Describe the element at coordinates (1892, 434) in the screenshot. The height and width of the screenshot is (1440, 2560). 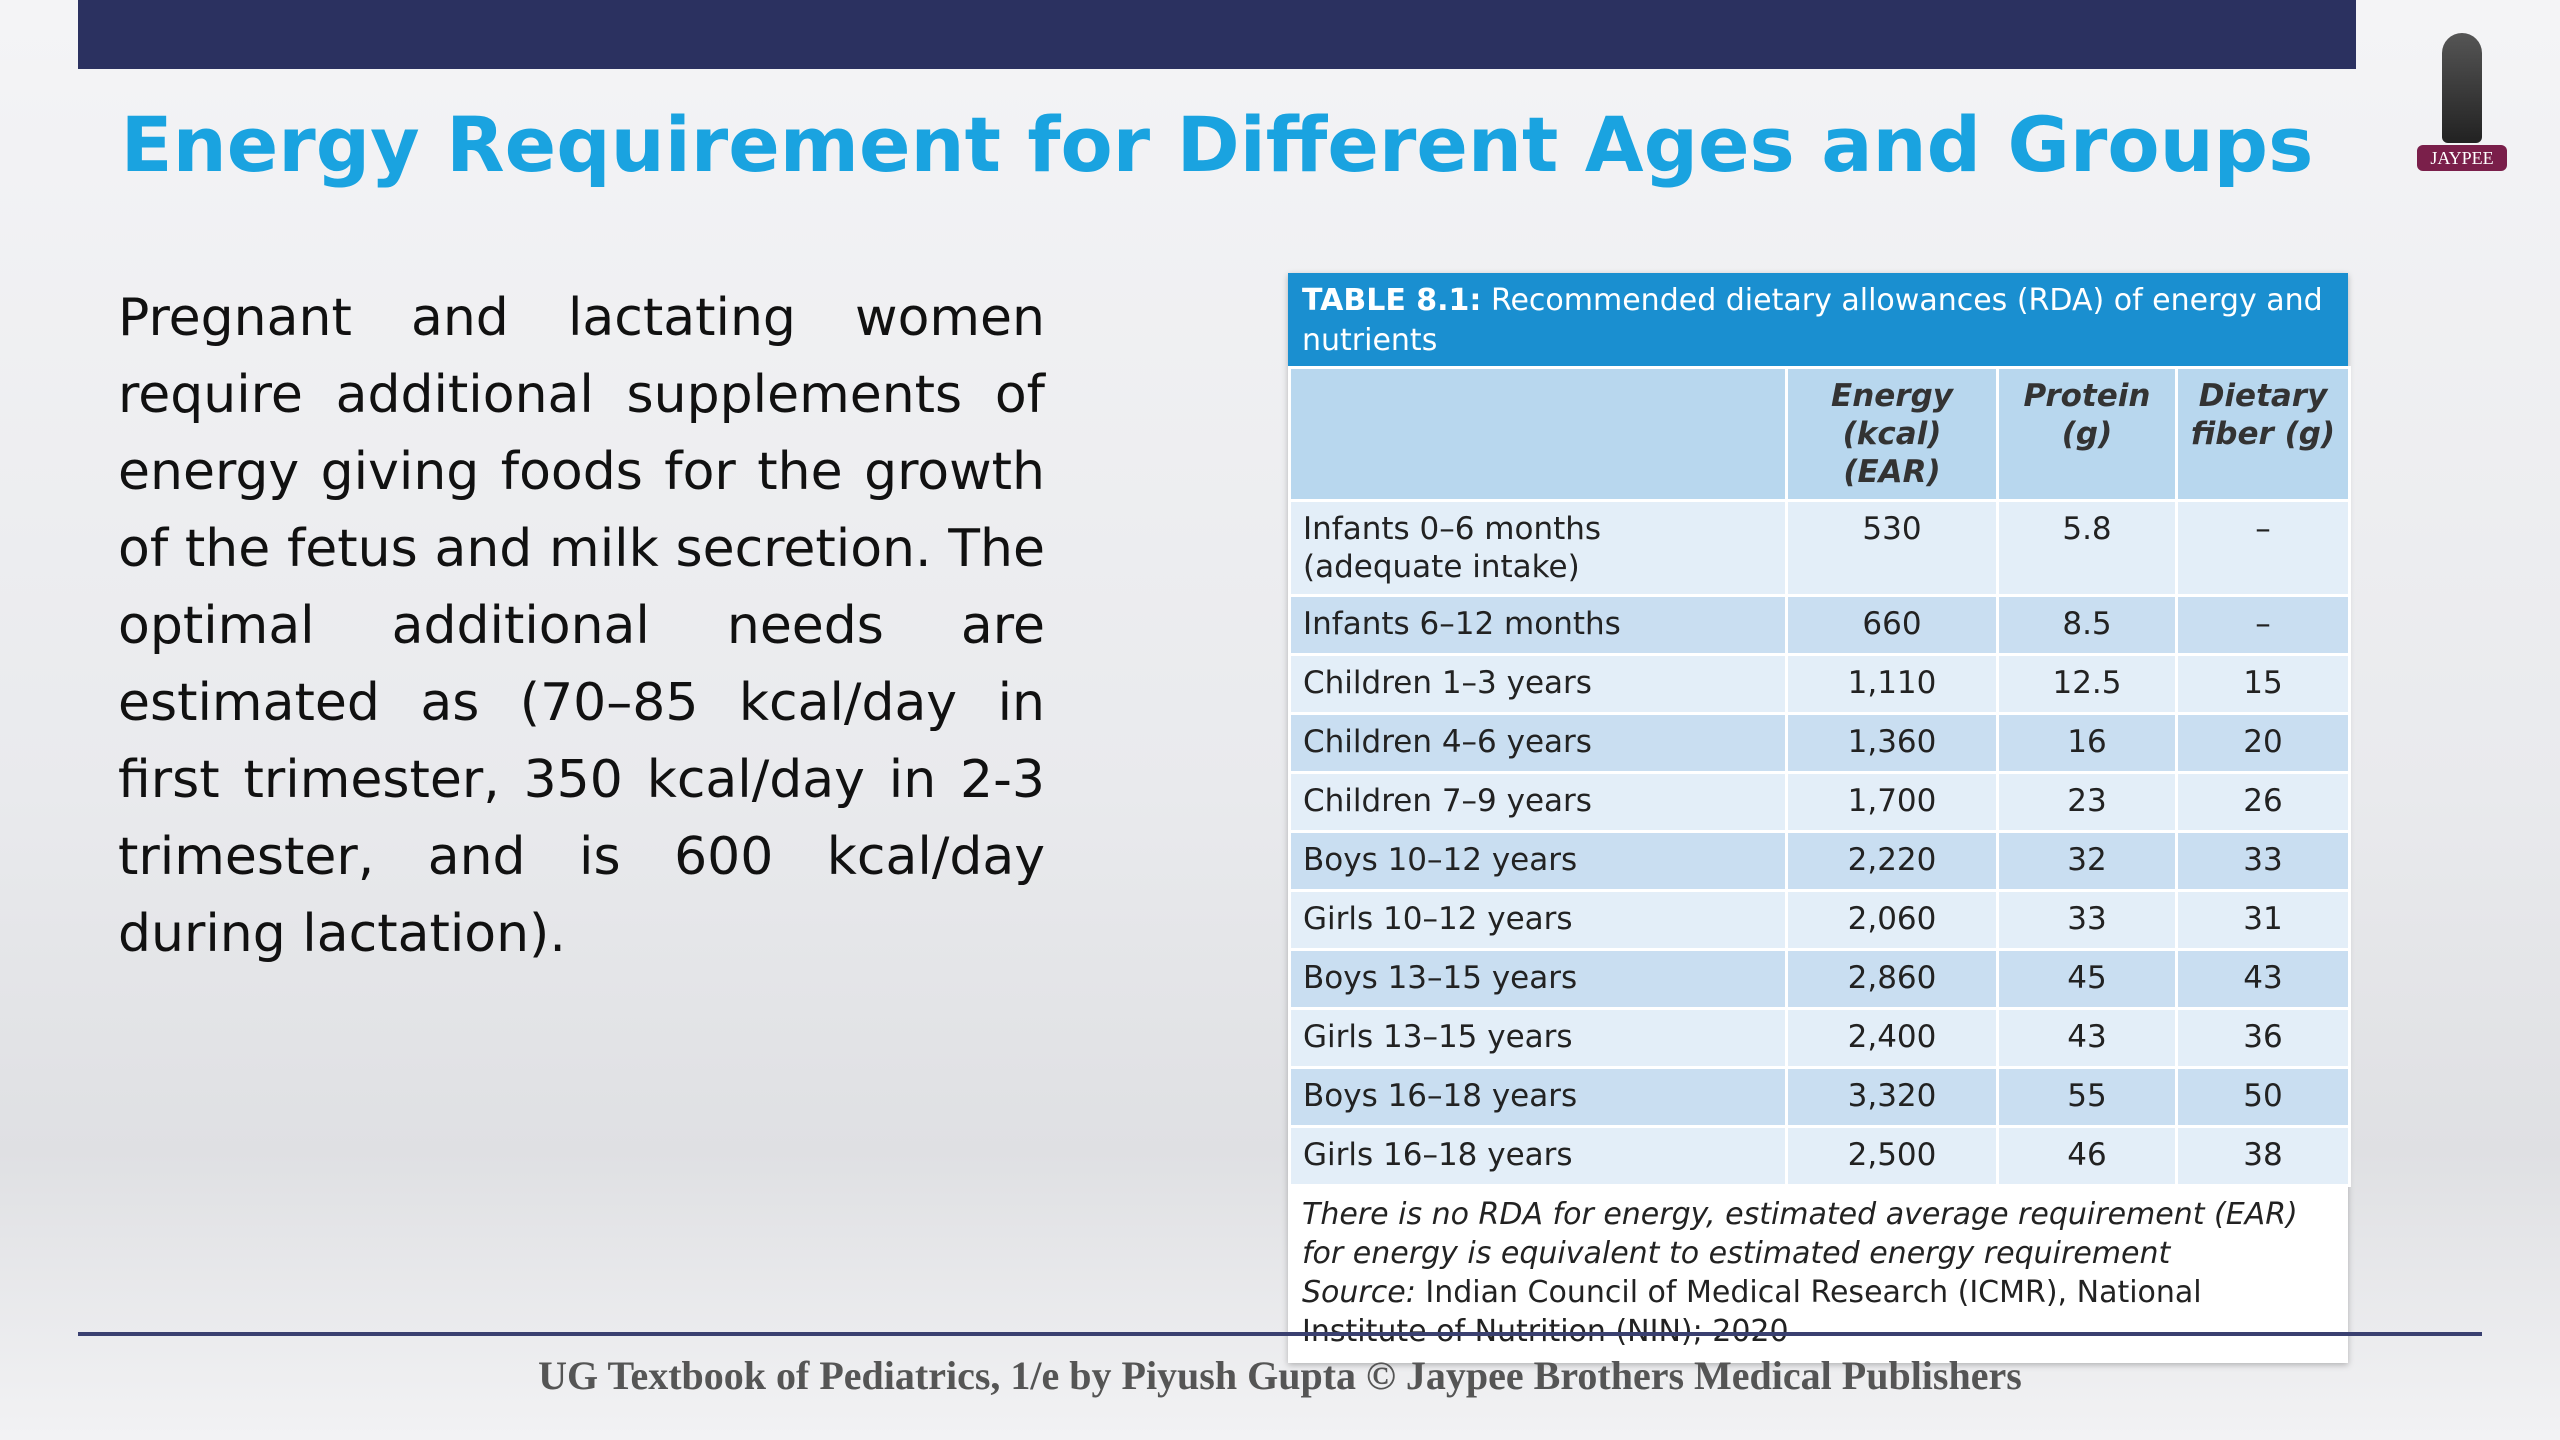
I see `column-header: Energy (kcal) (EAR)` at that location.